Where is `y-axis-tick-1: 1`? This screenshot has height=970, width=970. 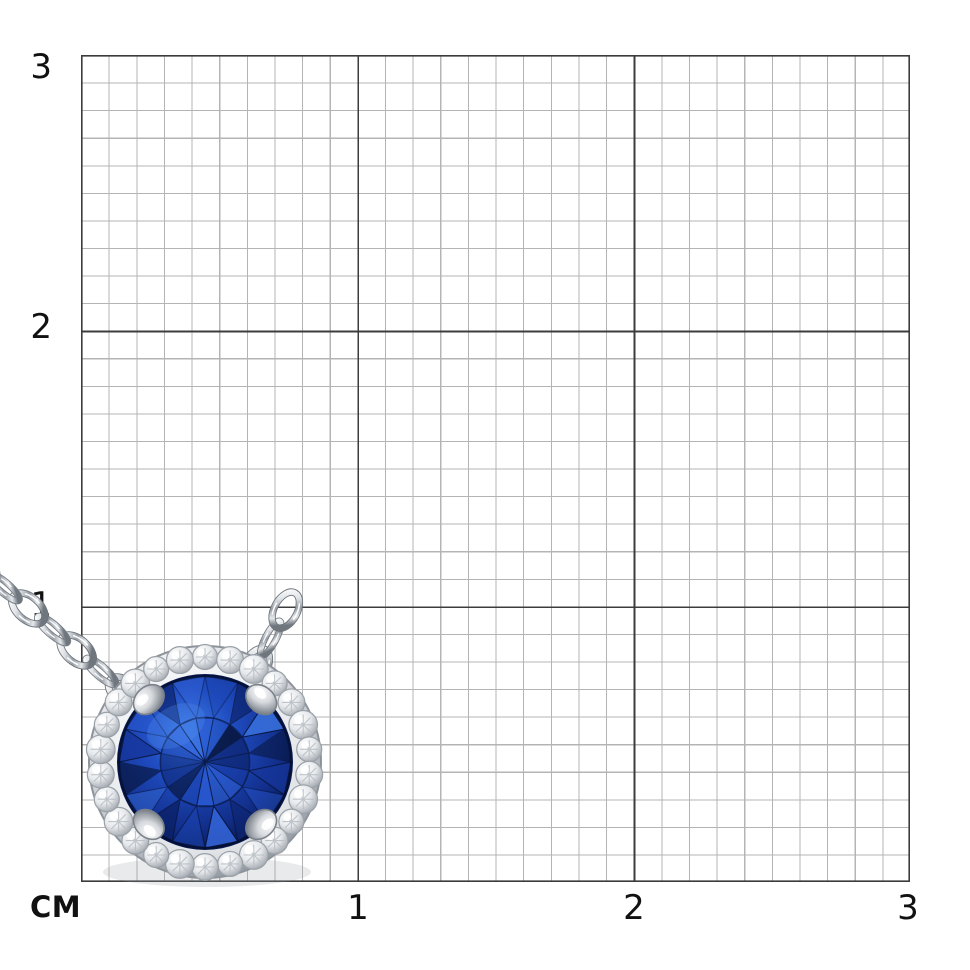 y-axis-tick-1: 1 is located at coordinates (41, 605).